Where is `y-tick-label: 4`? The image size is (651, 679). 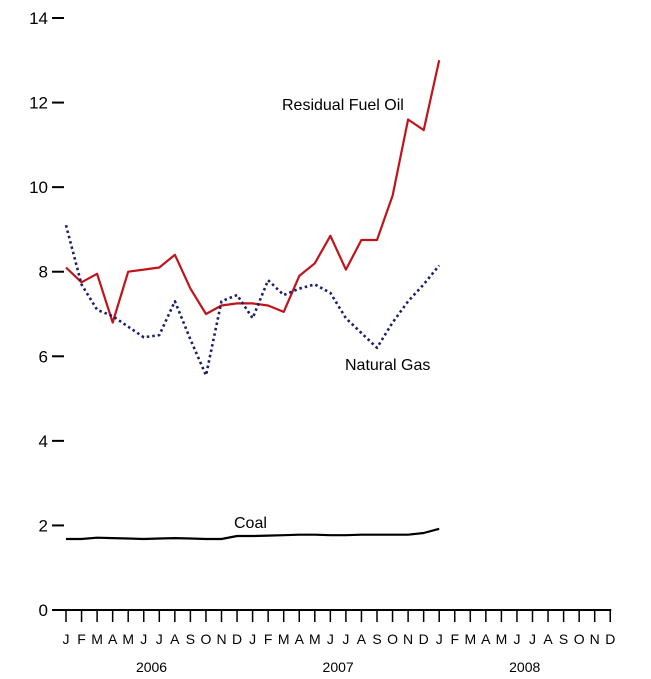 y-tick-label: 4 is located at coordinates (43, 441).